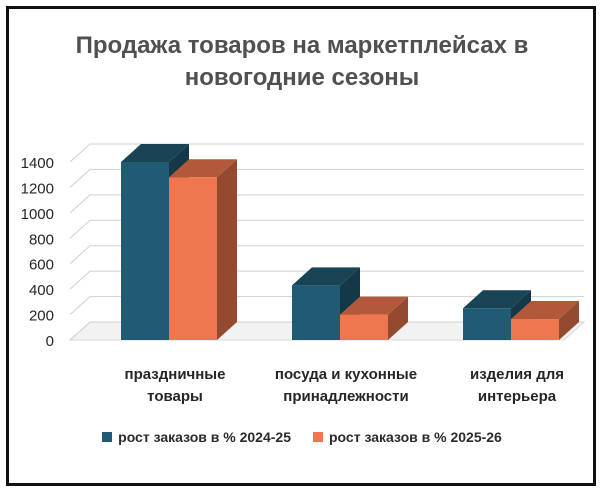 The image size is (604, 492). I want to click on legend-item-series-2: рост заказов в % 2025-26, so click(407, 437).